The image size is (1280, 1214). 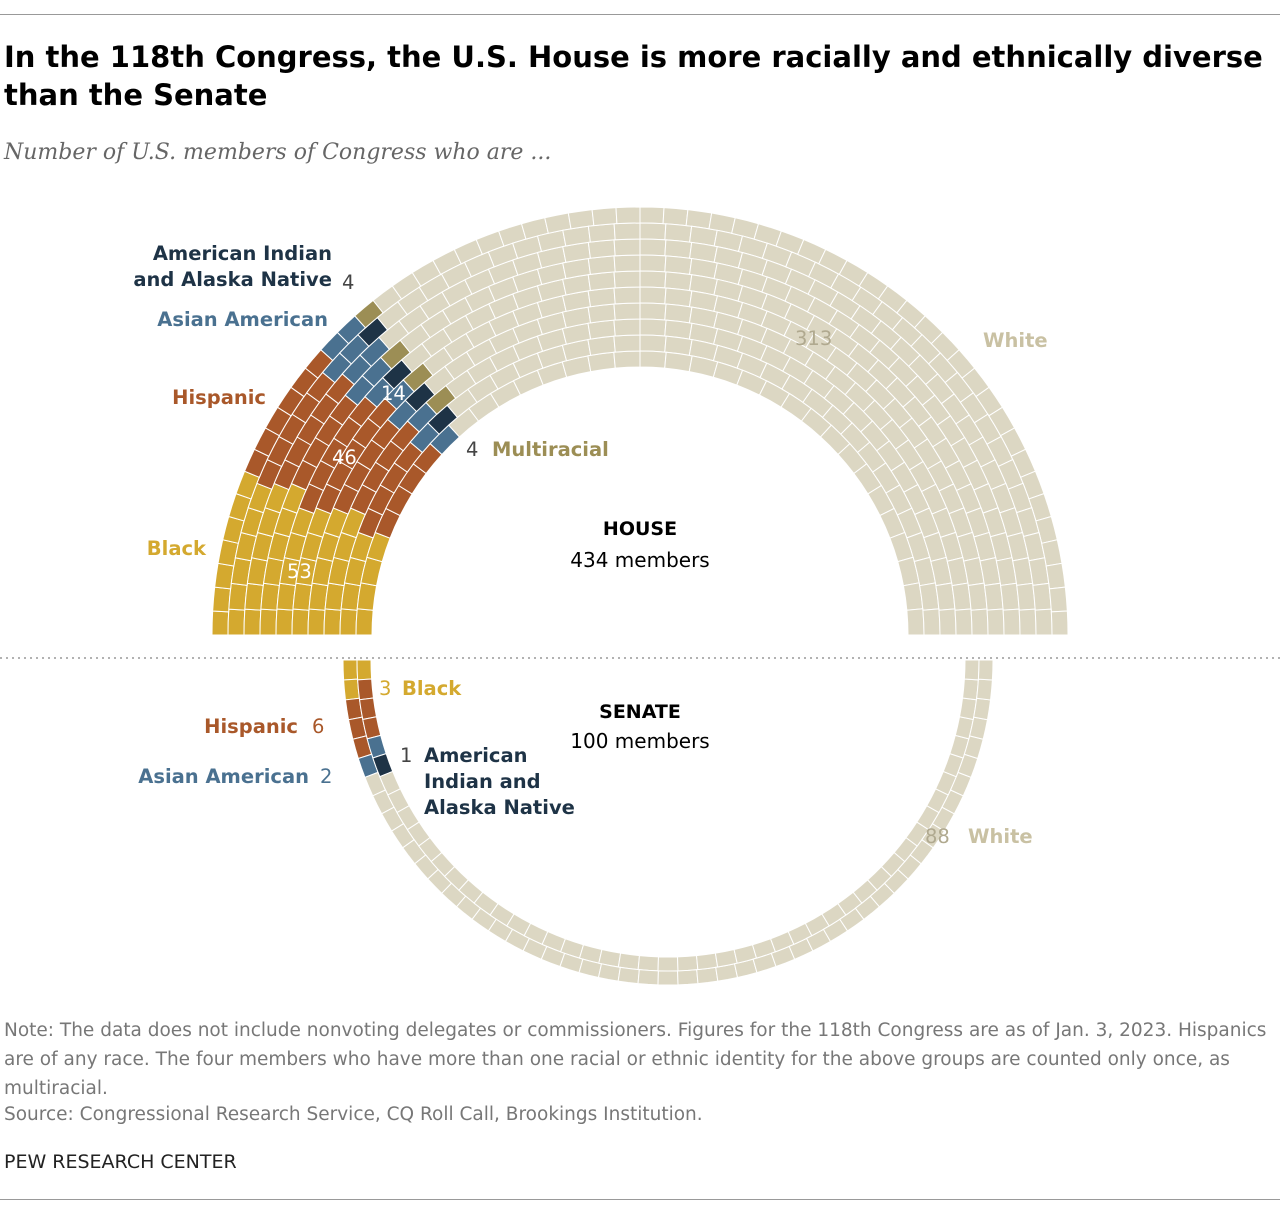 What do you see at coordinates (640, 1199) in the screenshot?
I see `bottom-rule` at bounding box center [640, 1199].